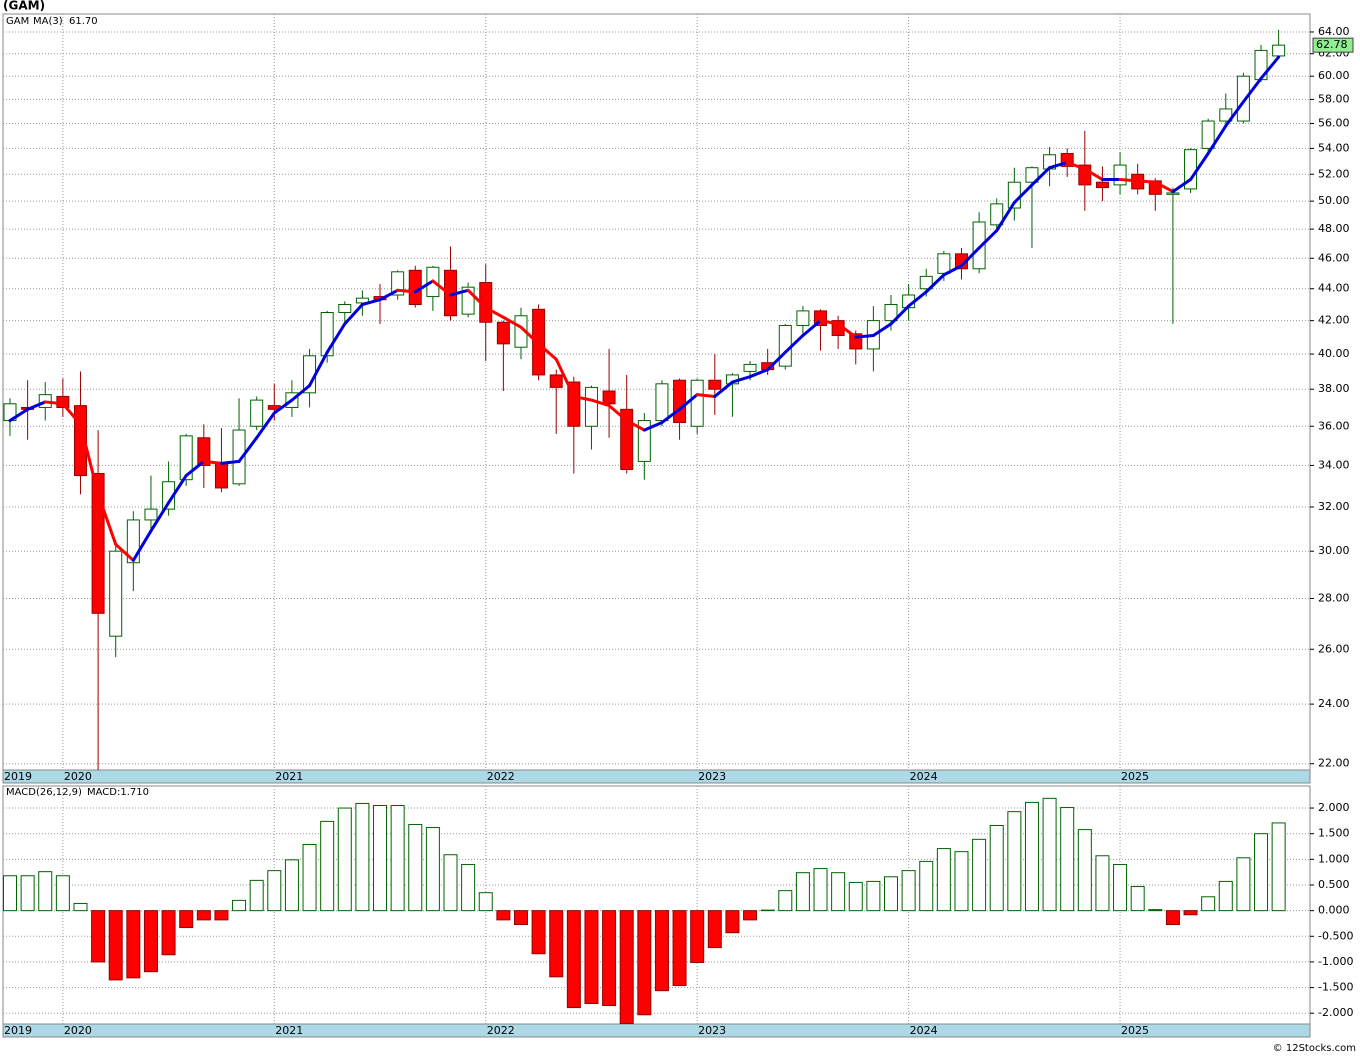 Image resolution: width=1360 pixels, height=1056 pixels. Describe the element at coordinates (1334, 147) in the screenshot. I see `y-tick-label: 54.00` at that location.